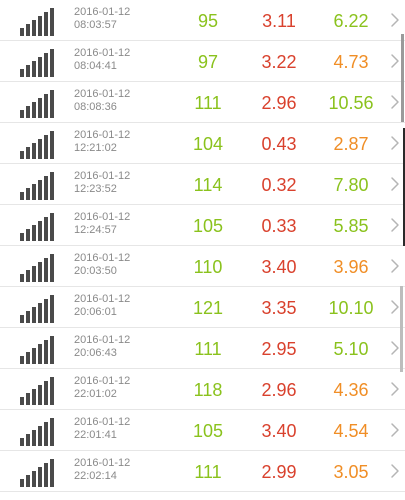 The width and height of the screenshot is (405, 500). I want to click on list-item: 2016-01-12 12:23:52 114 0.32 7.80, so click(202, 184).